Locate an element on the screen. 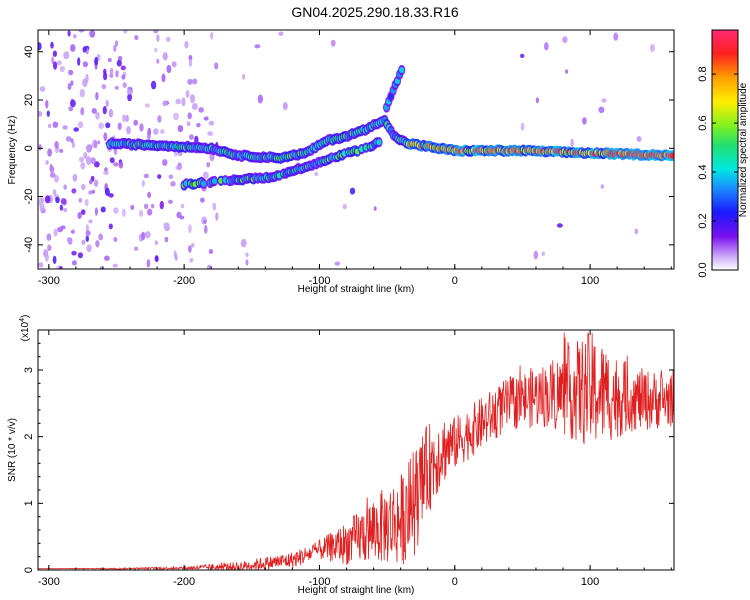  bottom-x-tick-label: 0 is located at coordinates (455, 582).